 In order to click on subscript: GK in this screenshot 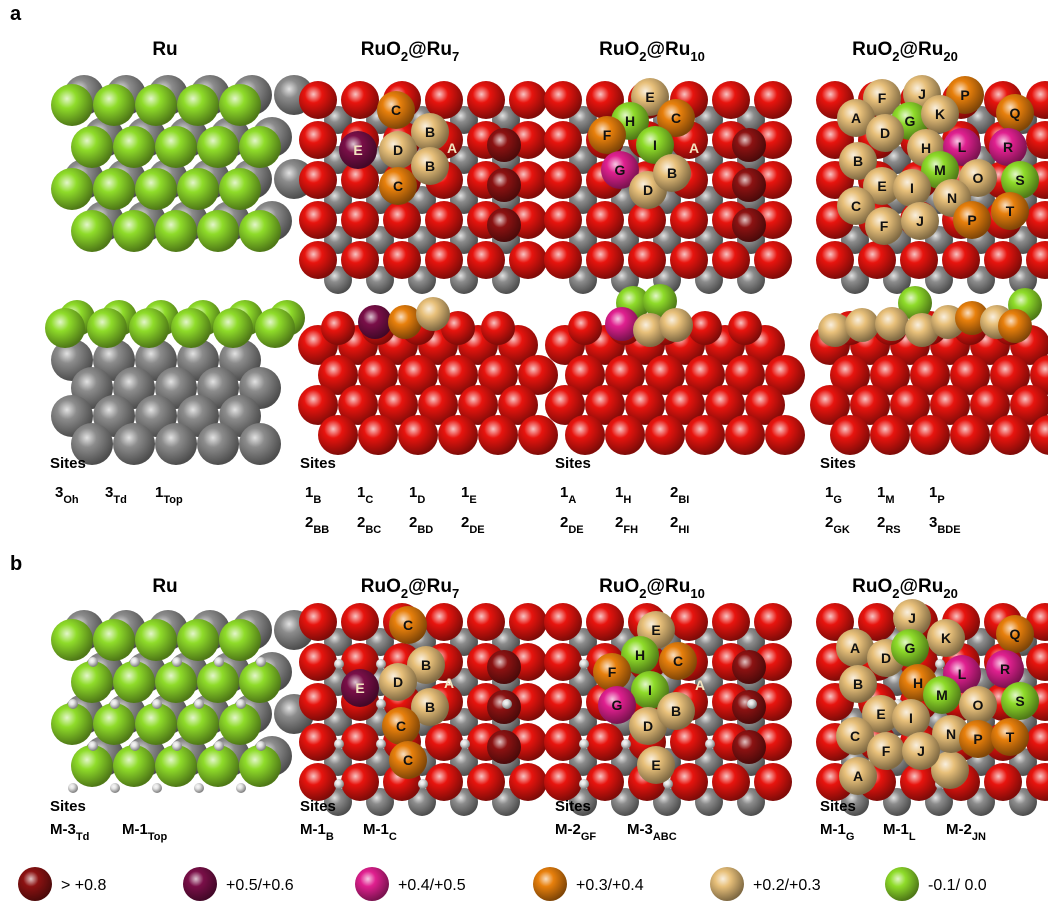, I will do `click(841, 530)`.